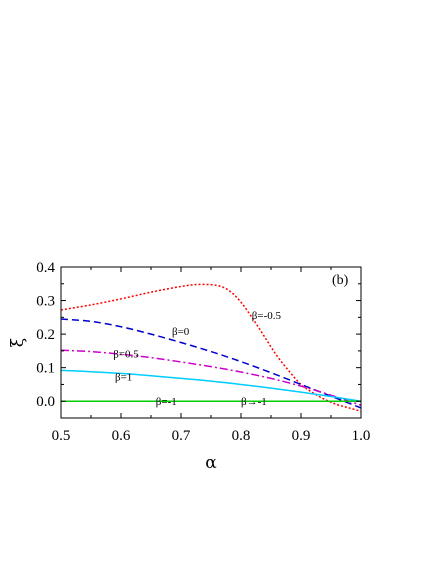  What do you see at coordinates (123, 377) in the screenshot?
I see `series-annotation: β=1` at bounding box center [123, 377].